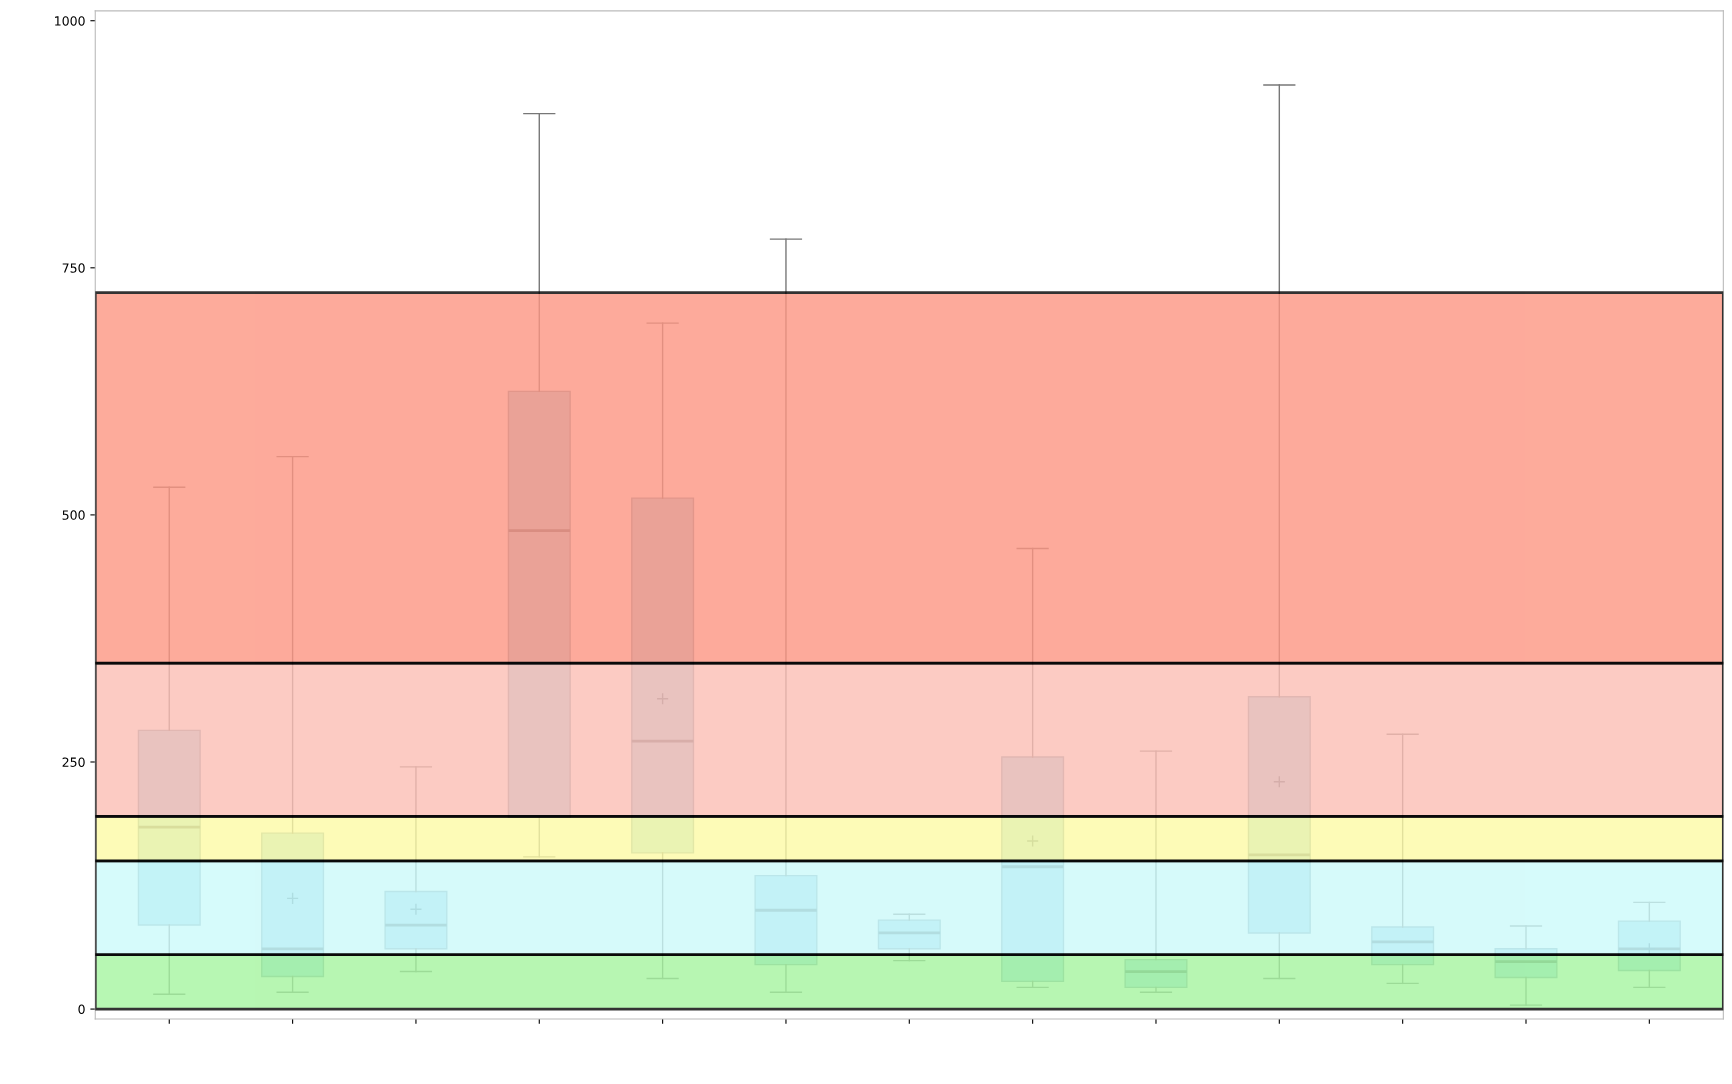  Describe the element at coordinates (81, 1009) in the screenshot. I see `y-tick-label: 0` at that location.